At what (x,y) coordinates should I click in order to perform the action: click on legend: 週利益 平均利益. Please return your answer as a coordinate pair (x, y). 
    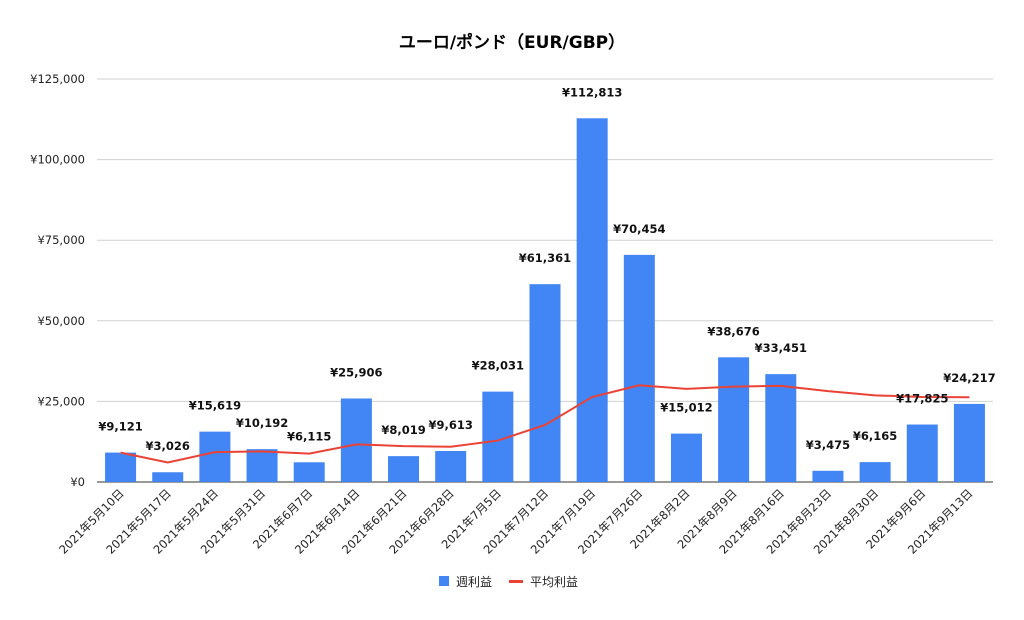
    Looking at the image, I should click on (508, 582).